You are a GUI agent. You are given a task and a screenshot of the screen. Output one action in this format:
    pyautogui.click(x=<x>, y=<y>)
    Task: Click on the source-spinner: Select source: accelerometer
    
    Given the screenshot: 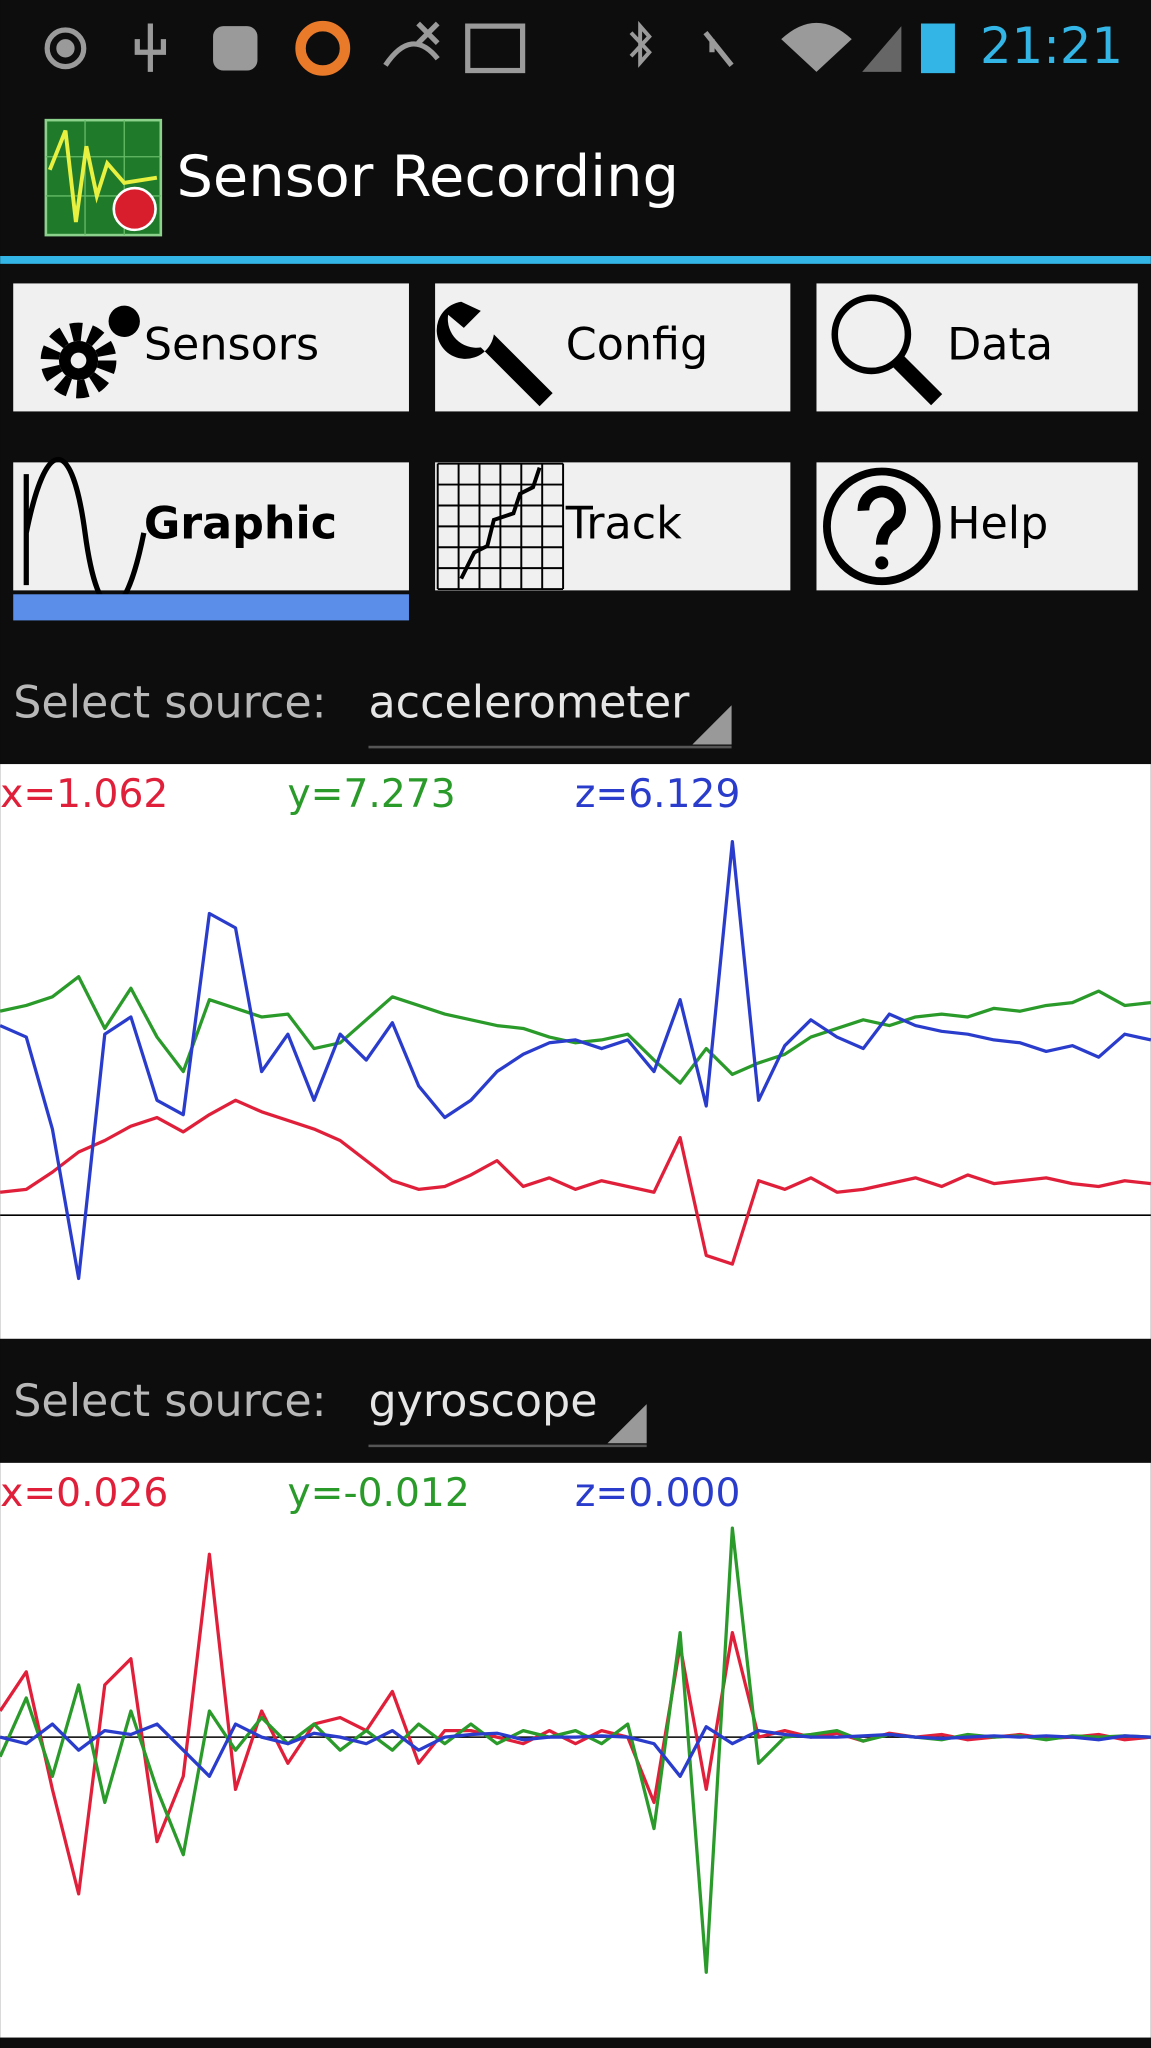 What is the action you would take?
    pyautogui.click(x=372, y=713)
    